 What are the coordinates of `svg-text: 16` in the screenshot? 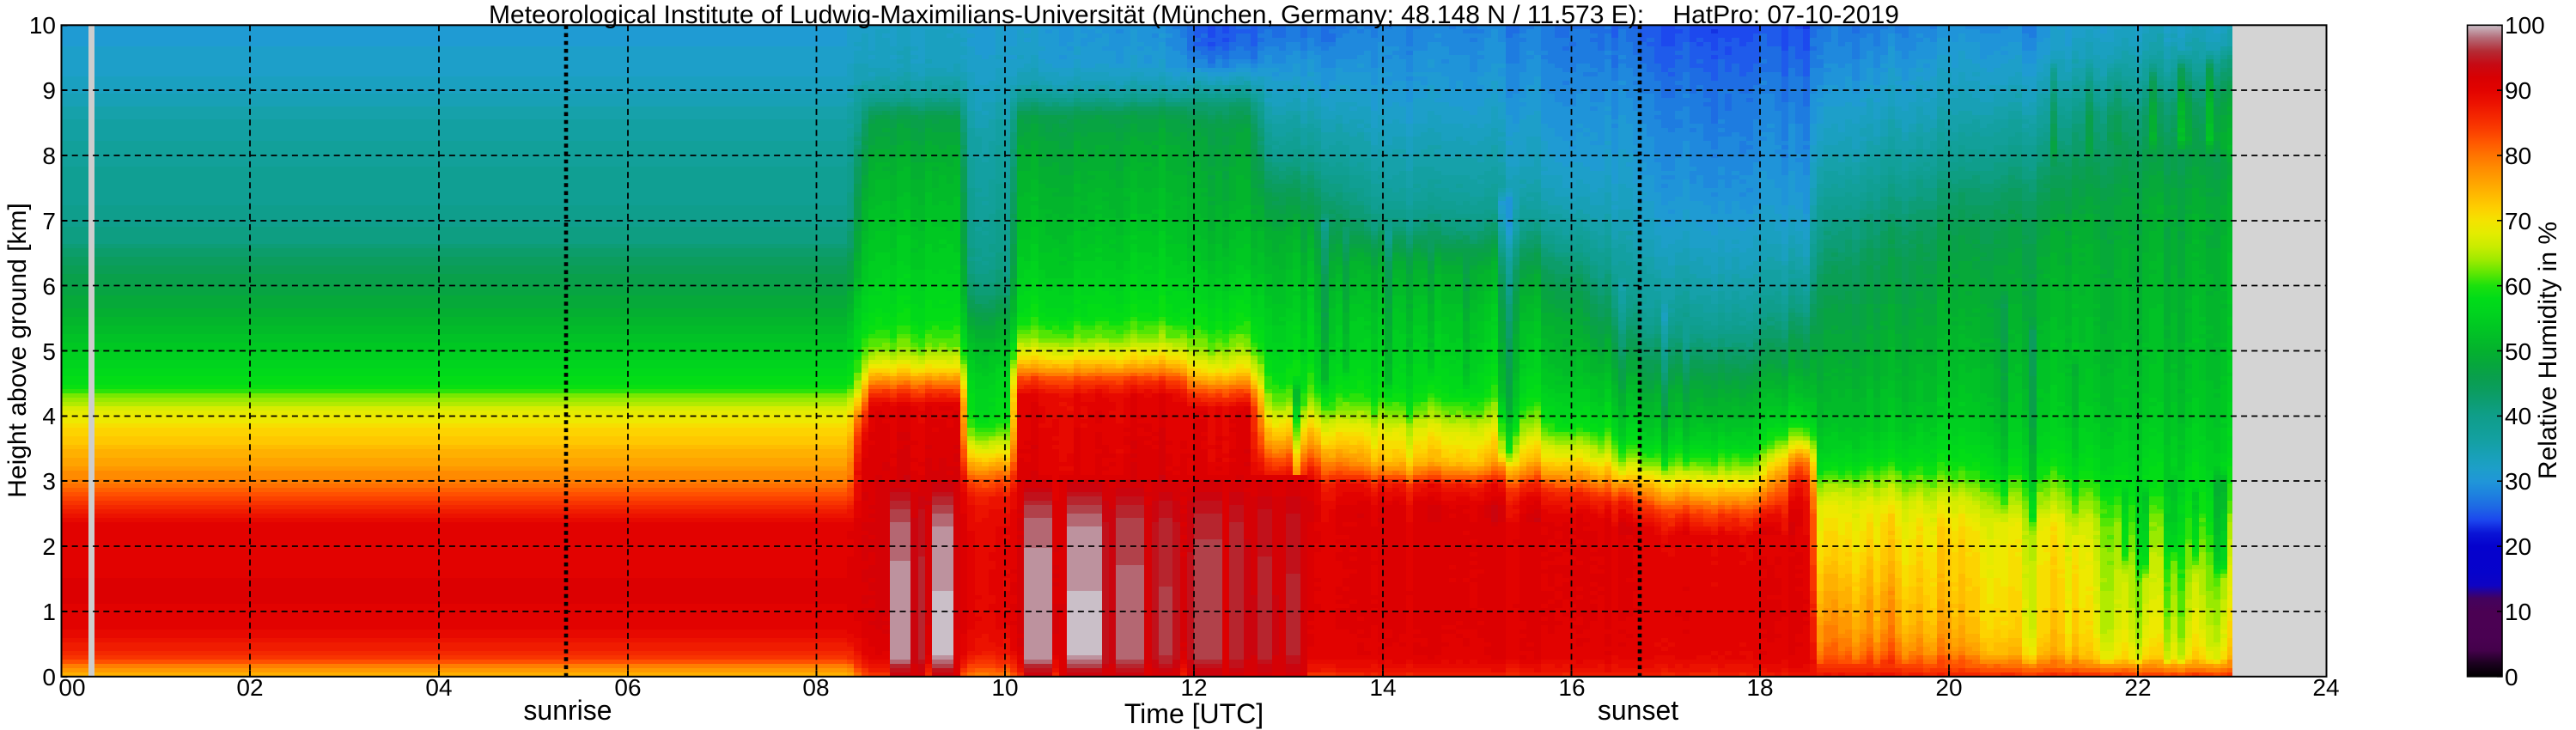 It's located at (1571, 687).